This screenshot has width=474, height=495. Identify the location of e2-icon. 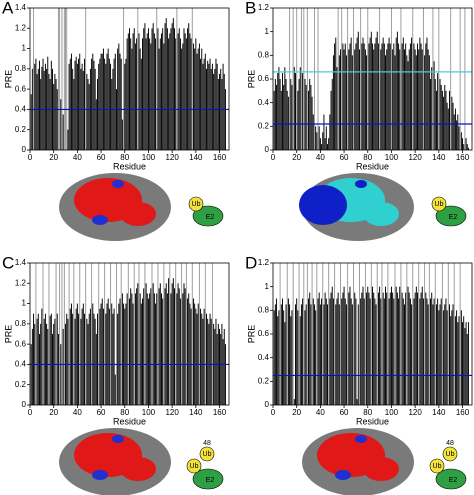
(451, 216).